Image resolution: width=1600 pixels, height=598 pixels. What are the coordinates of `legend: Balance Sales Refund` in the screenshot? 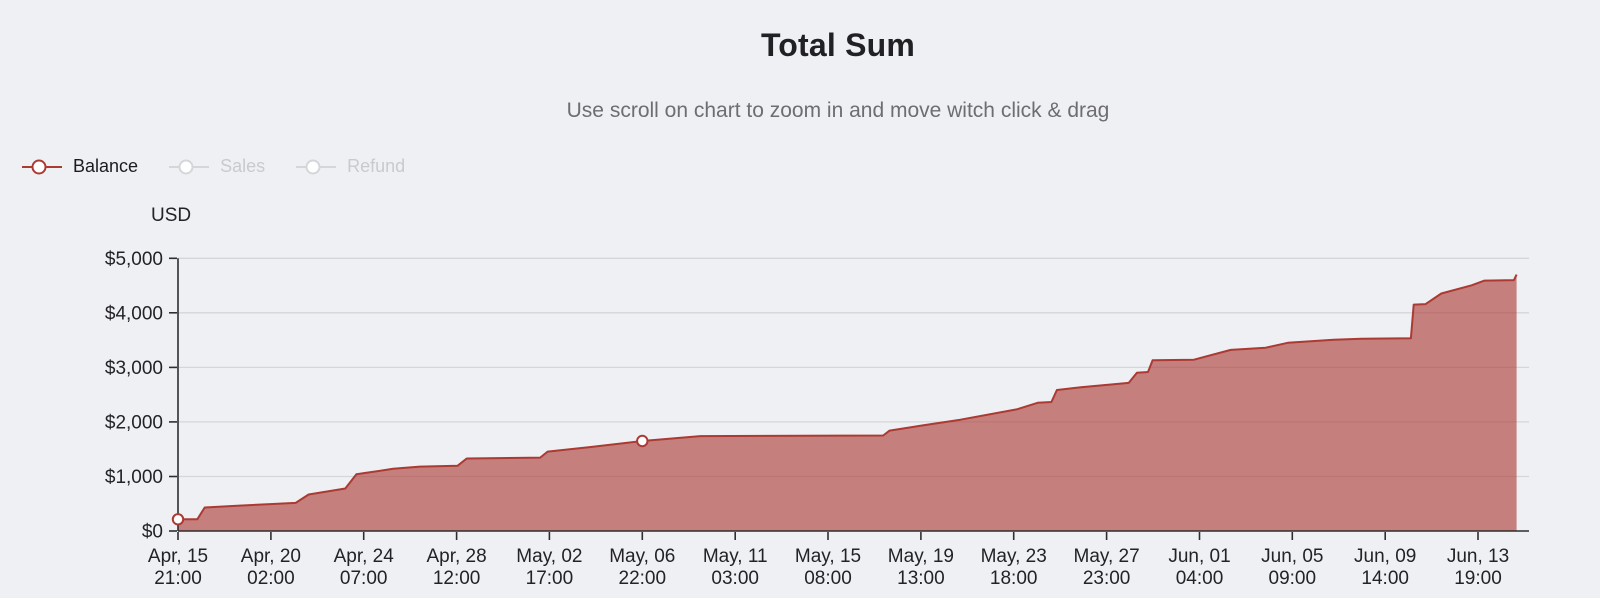 It's located at (213, 166).